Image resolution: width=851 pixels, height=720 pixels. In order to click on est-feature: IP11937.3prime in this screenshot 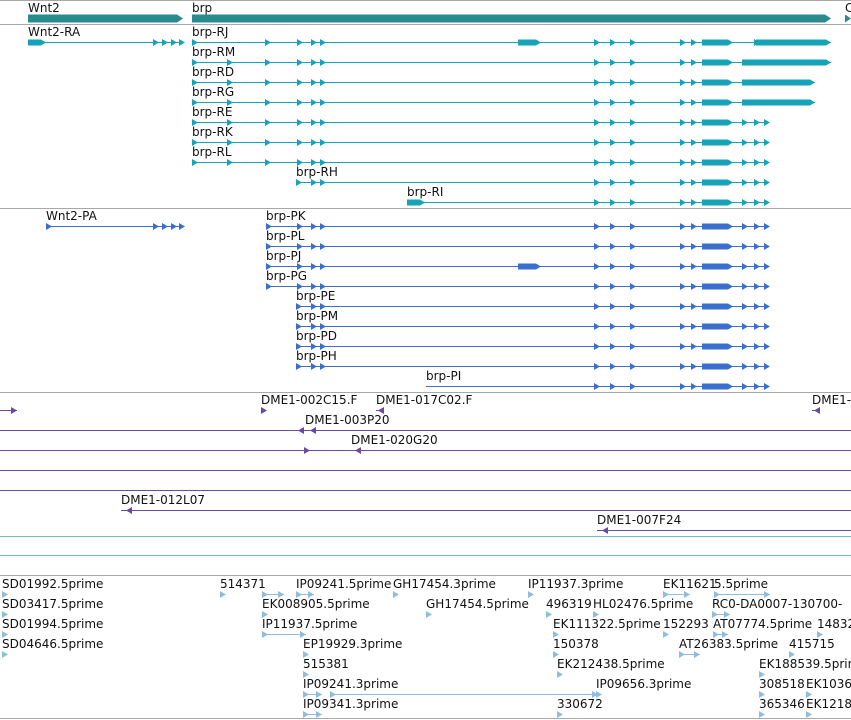, I will do `click(575, 587)`.